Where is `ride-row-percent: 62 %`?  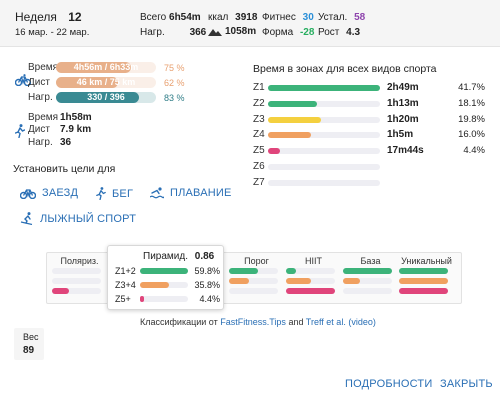
ride-row-percent: 62 % is located at coordinates (174, 83).